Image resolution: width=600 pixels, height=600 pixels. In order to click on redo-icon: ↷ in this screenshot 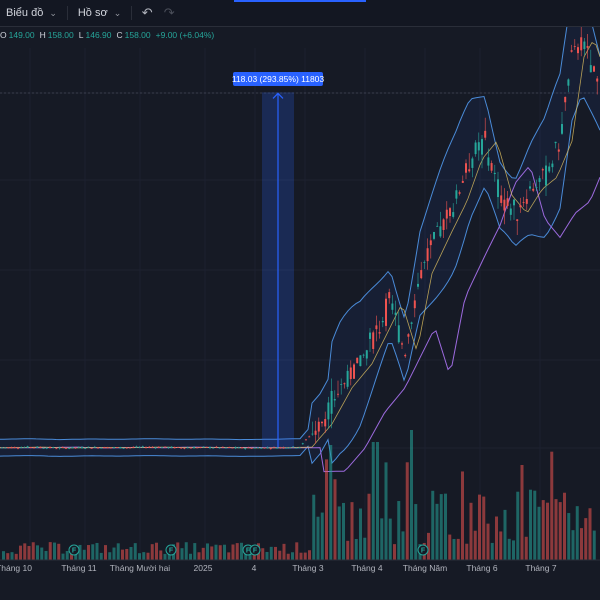, I will do `click(169, 12)`.